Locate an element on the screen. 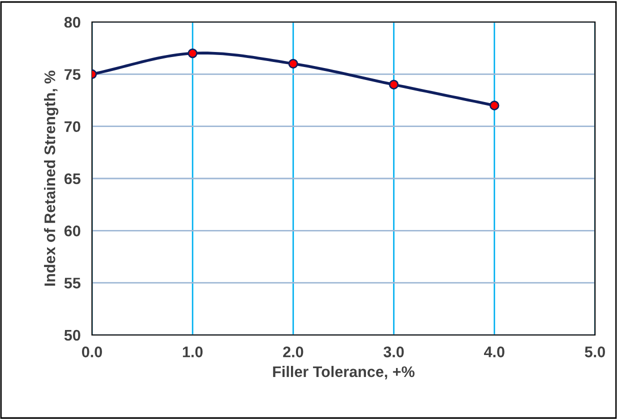 The width and height of the screenshot is (618, 419). x-tick-label: 4.0 is located at coordinates (494, 352).